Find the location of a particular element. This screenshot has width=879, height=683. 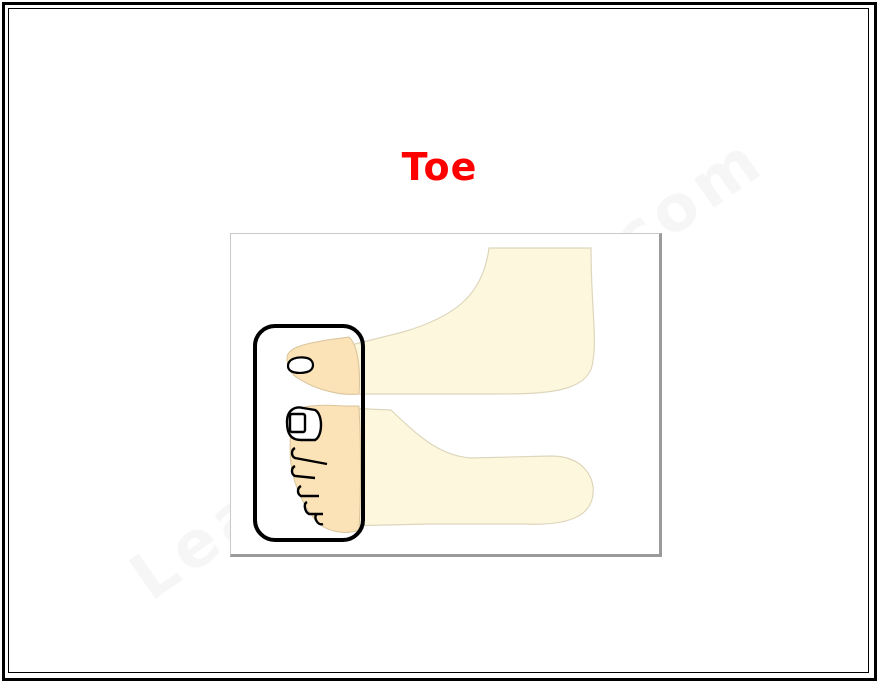

upper-big-toe is located at coordinates (323, 365).